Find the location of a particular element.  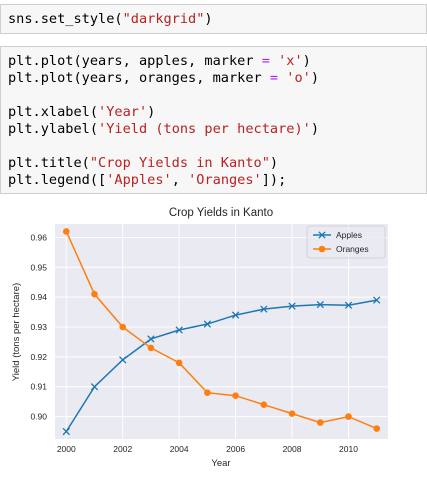

y-tick-label: 0.96 is located at coordinates (38, 237).